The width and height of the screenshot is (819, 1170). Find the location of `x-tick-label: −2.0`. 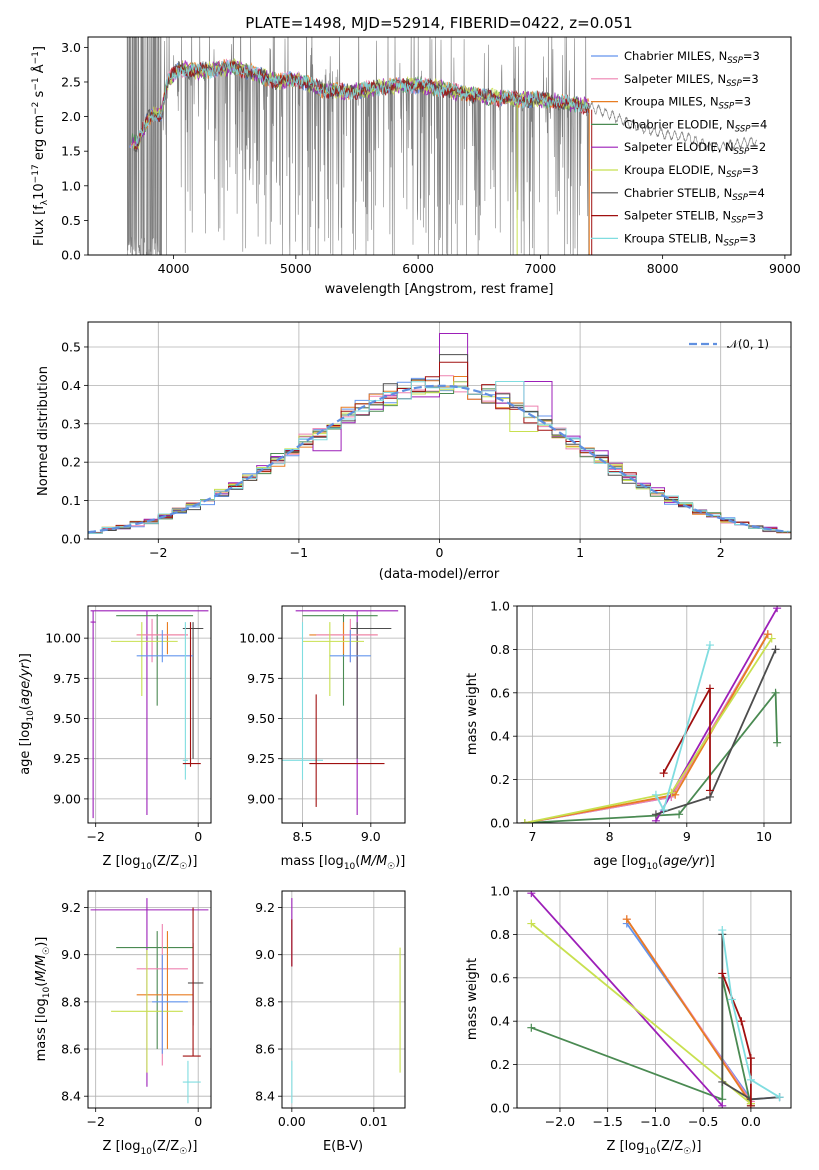

x-tick-label: −2.0 is located at coordinates (560, 1121).